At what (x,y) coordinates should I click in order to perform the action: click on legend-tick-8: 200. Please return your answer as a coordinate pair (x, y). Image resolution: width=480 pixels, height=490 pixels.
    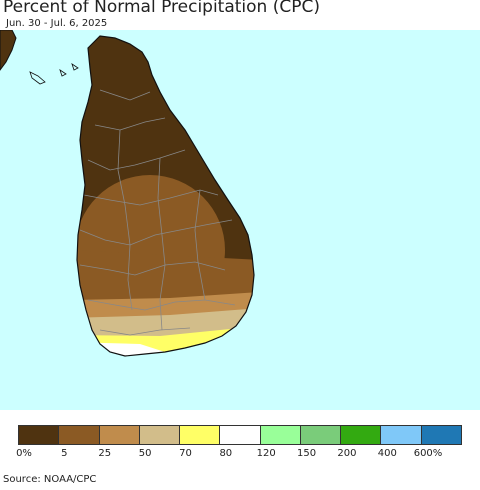
    Looking at the image, I should click on (347, 453).